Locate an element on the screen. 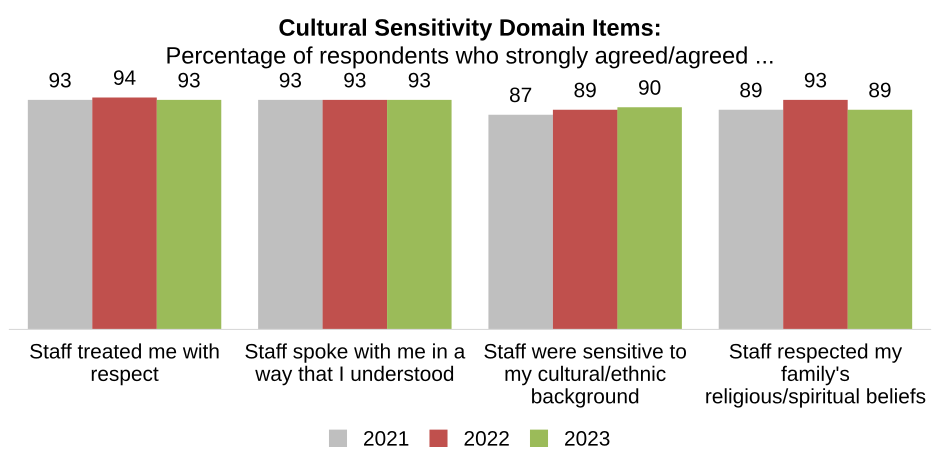 The width and height of the screenshot is (940, 464). data-label: 94 is located at coordinates (125, 77).